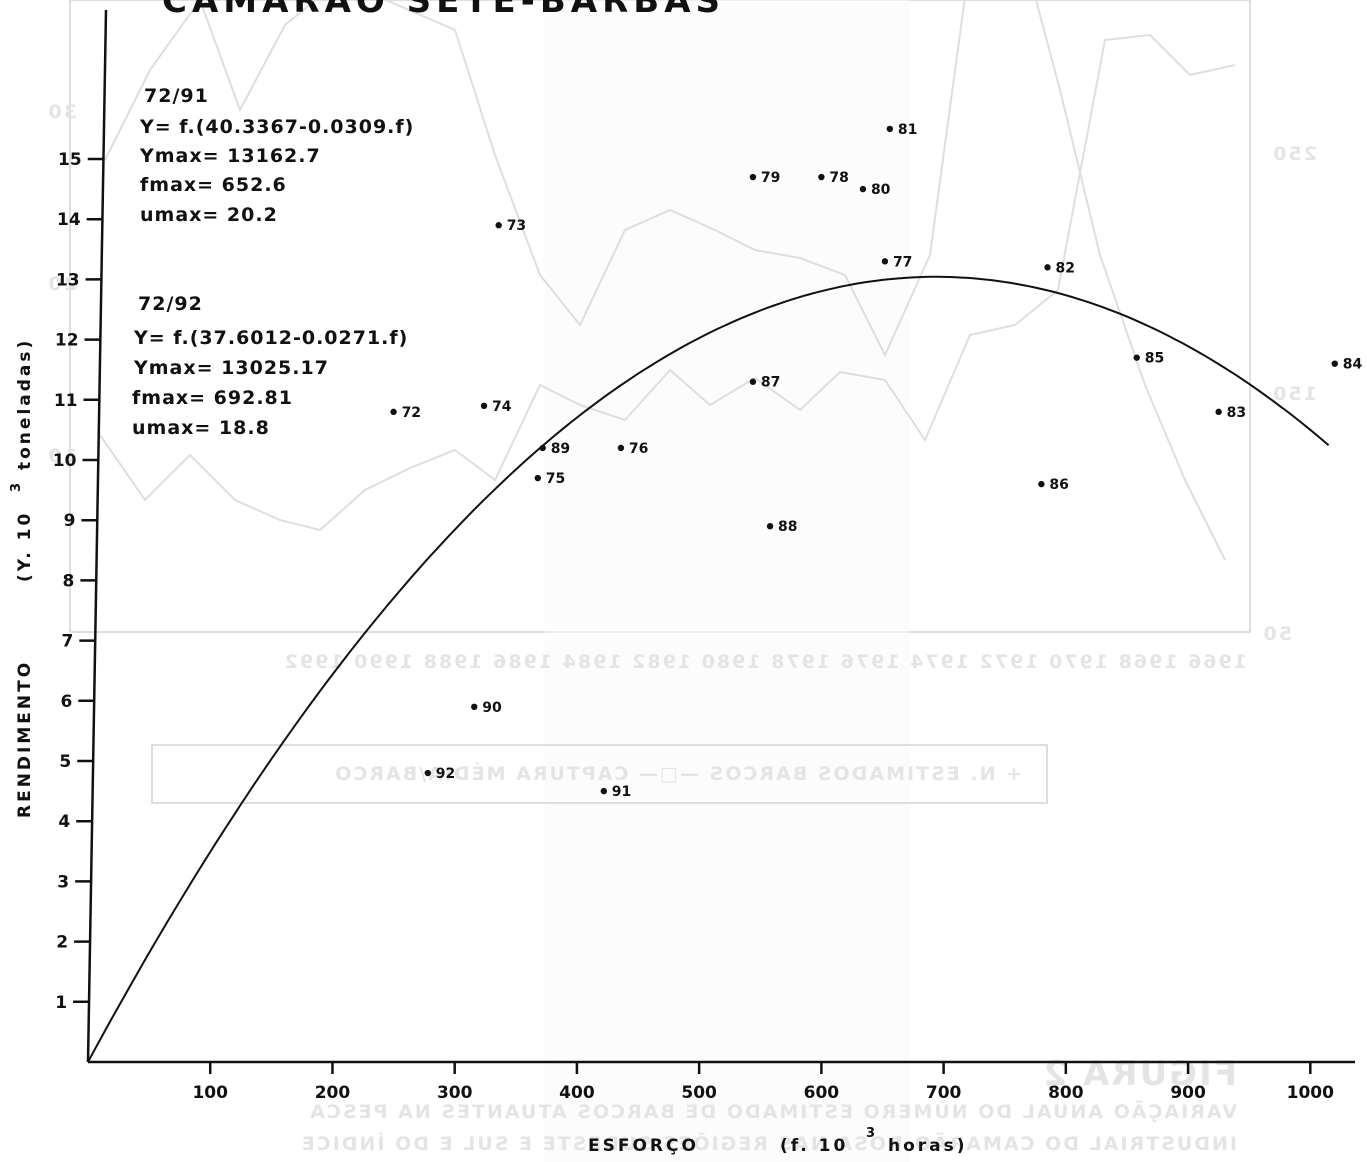 The image size is (1367, 1162). I want to click on point-label: 79, so click(770, 178).